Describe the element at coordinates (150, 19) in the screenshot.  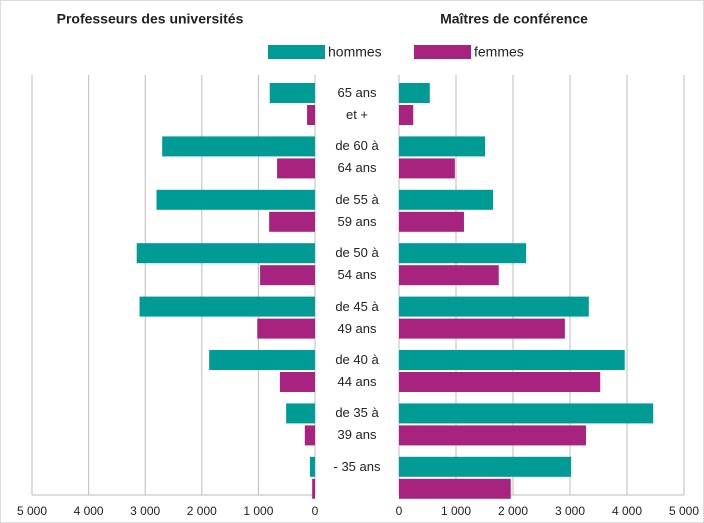
I see `chart-title: Professeurs des universités` at that location.